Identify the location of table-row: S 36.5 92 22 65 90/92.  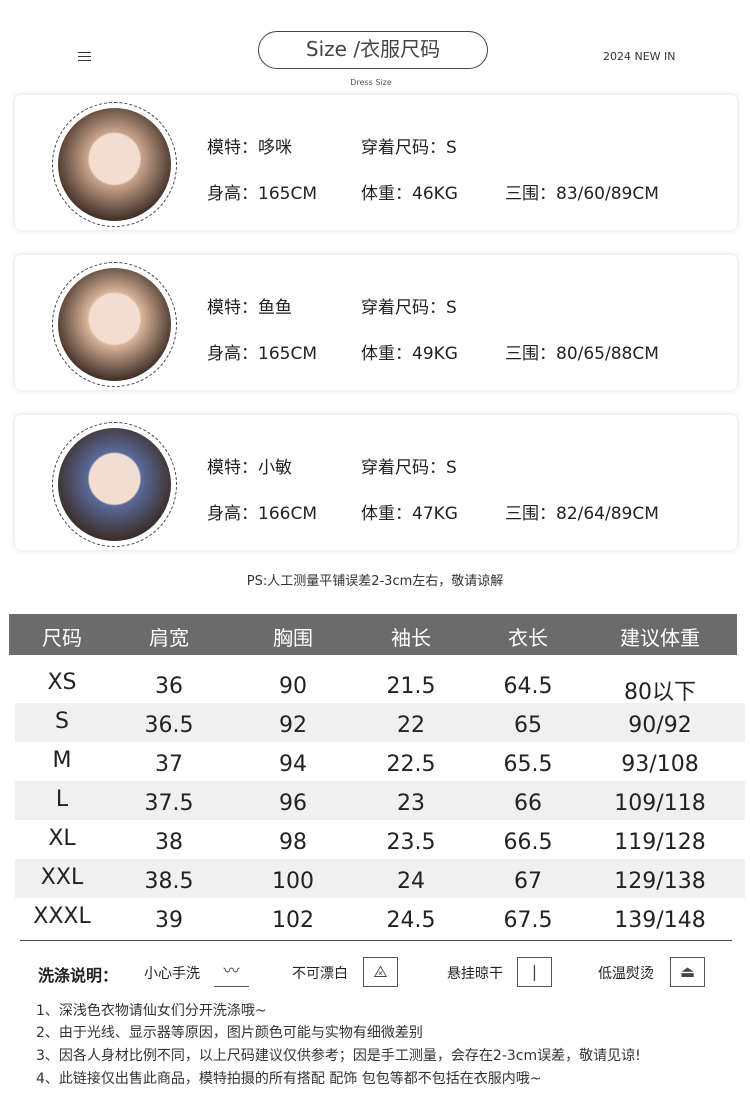
(375, 724).